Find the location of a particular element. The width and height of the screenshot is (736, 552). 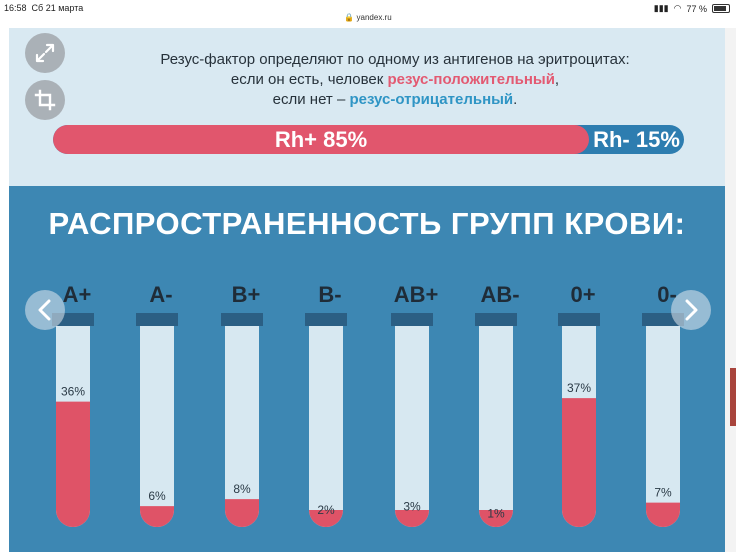

rh-negative-label: Rh- 15% is located at coordinates (636, 139).